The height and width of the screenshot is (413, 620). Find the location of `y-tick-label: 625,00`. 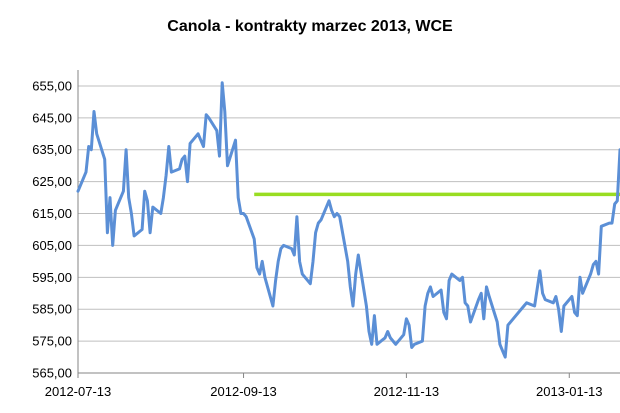

y-tick-label: 625,00 is located at coordinates (52, 181).